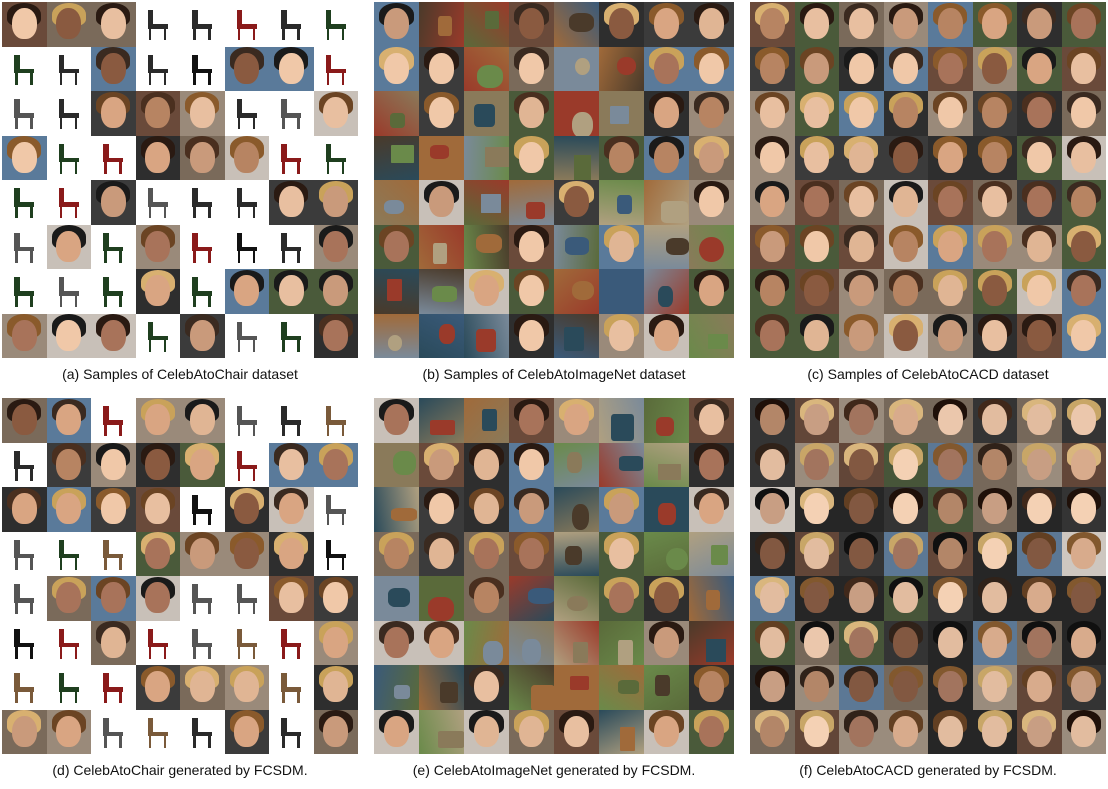 This screenshot has height=789, width=1108. What do you see at coordinates (928, 770) in the screenshot?
I see `caption-f: (f) CelebAtoCACD generated by FCSDM.` at bounding box center [928, 770].